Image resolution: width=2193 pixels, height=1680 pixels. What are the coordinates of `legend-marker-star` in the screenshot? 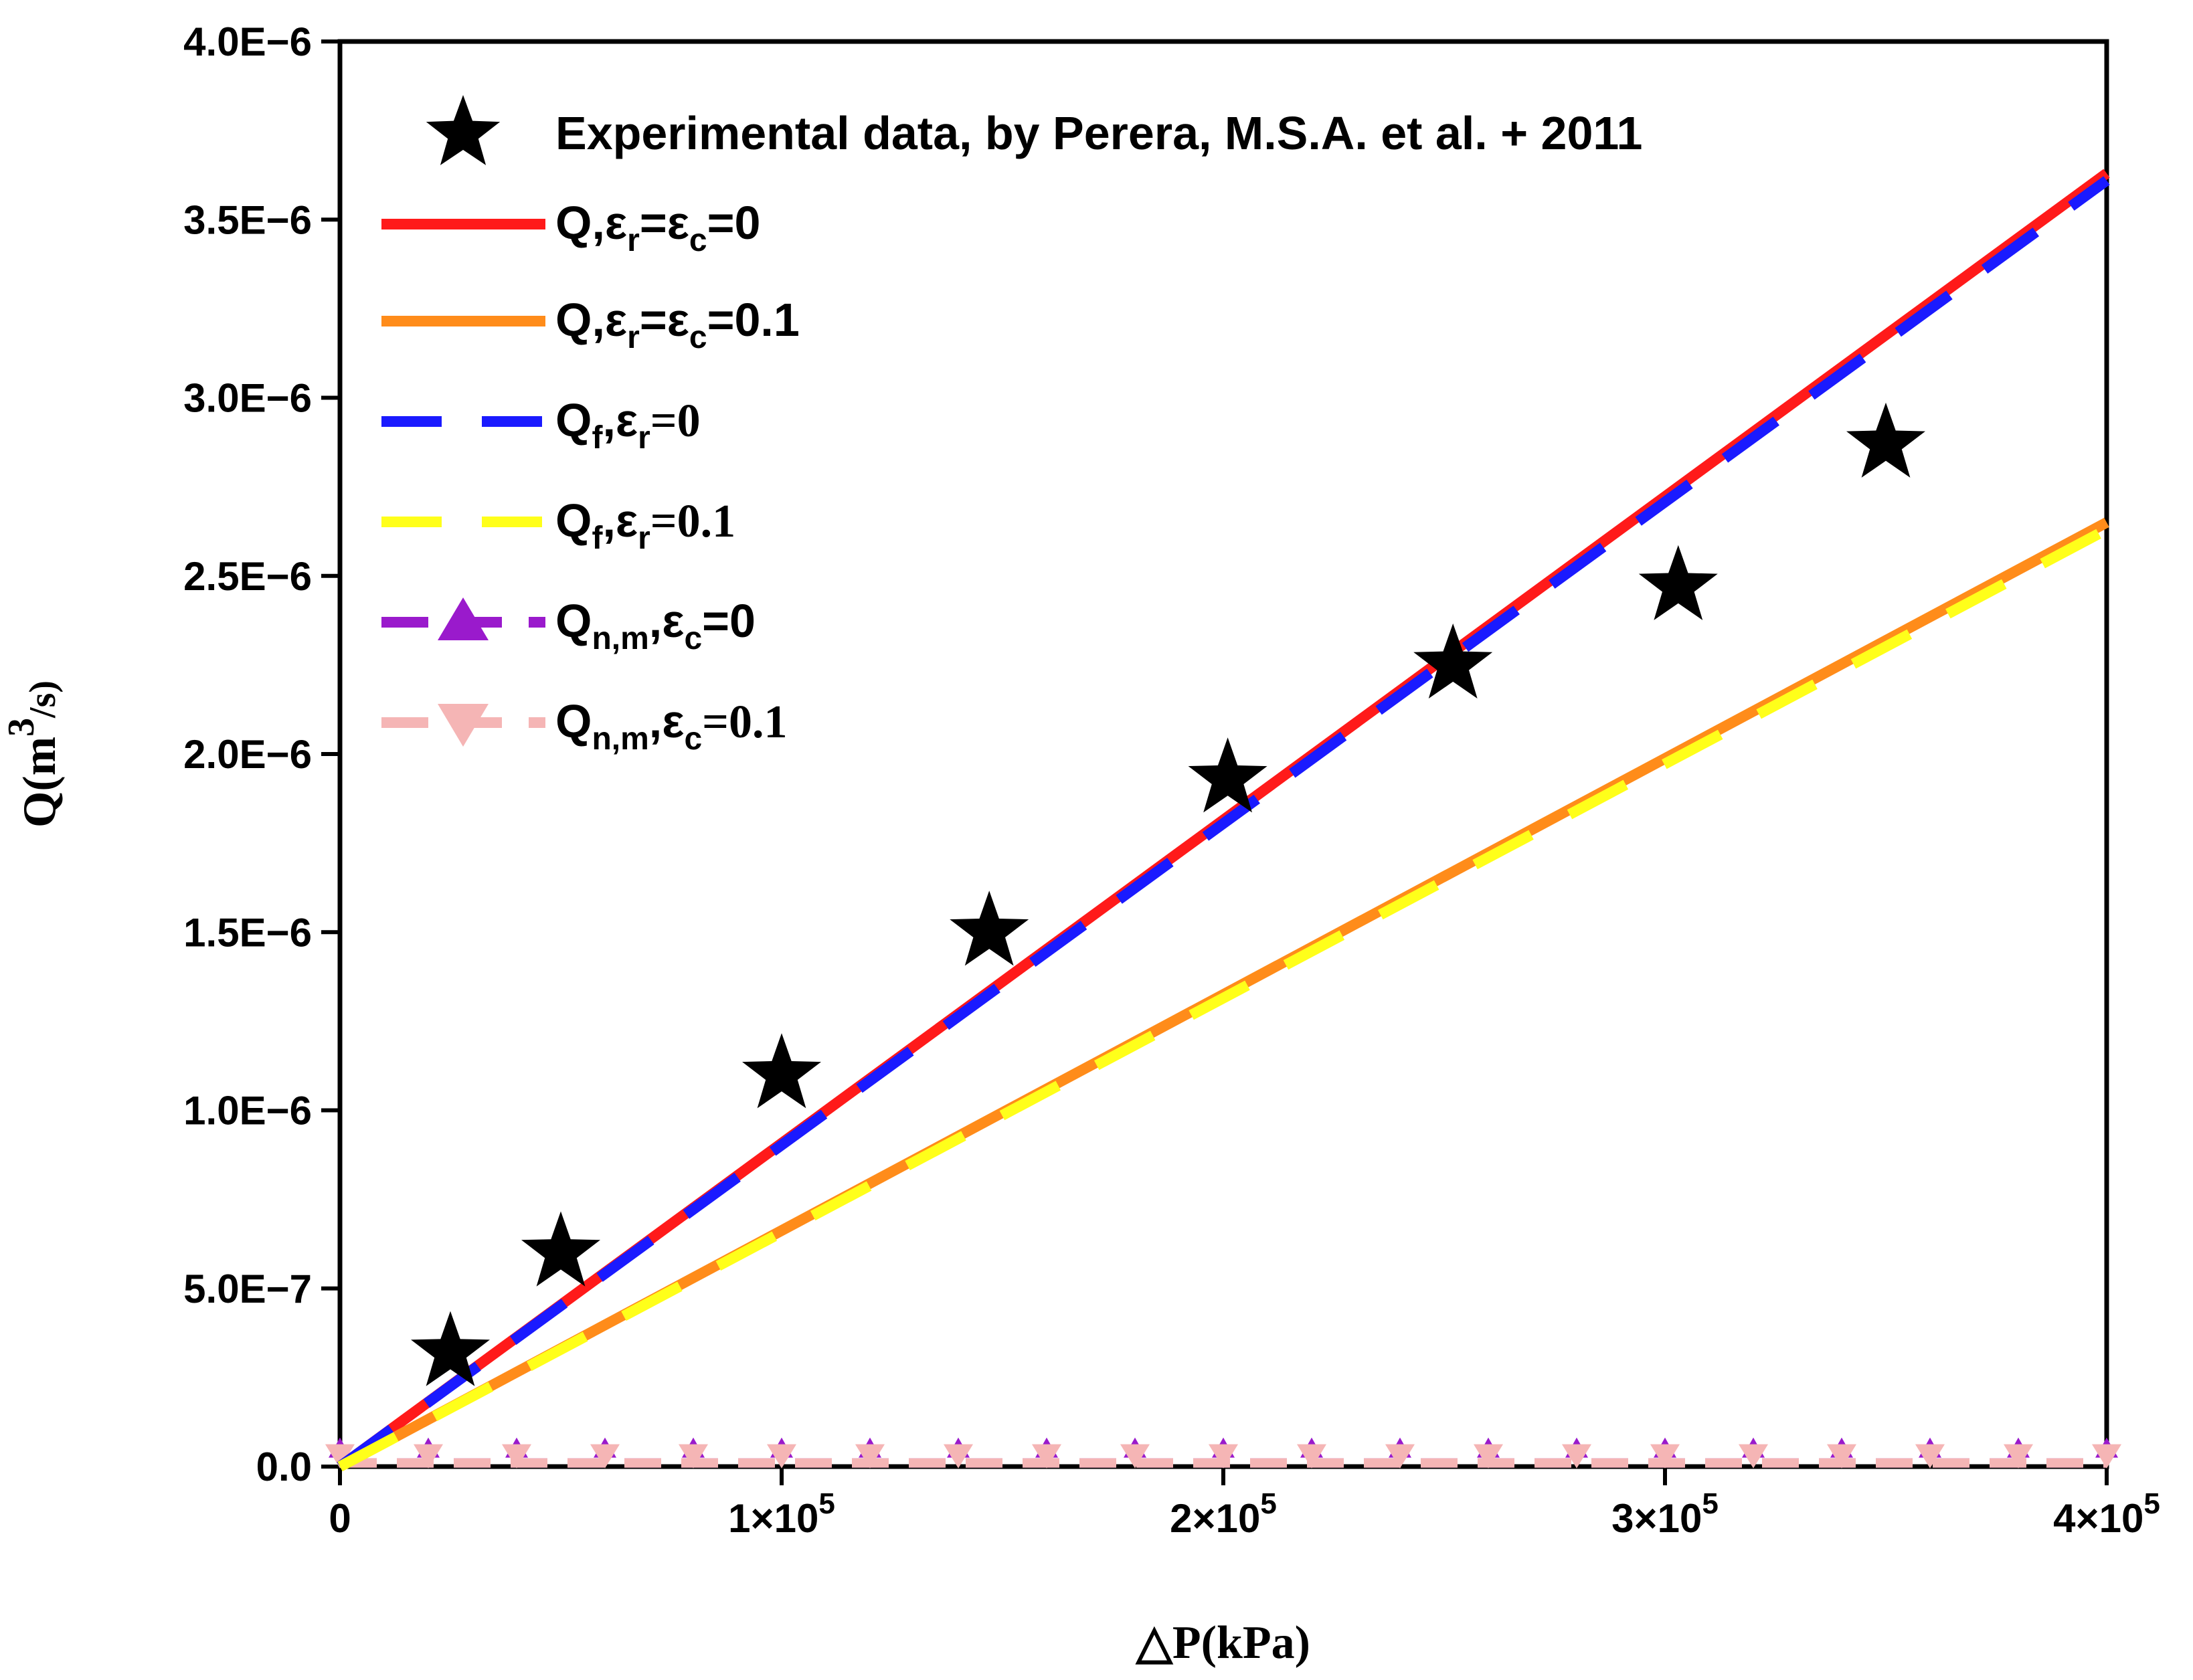 It's located at (463, 130).